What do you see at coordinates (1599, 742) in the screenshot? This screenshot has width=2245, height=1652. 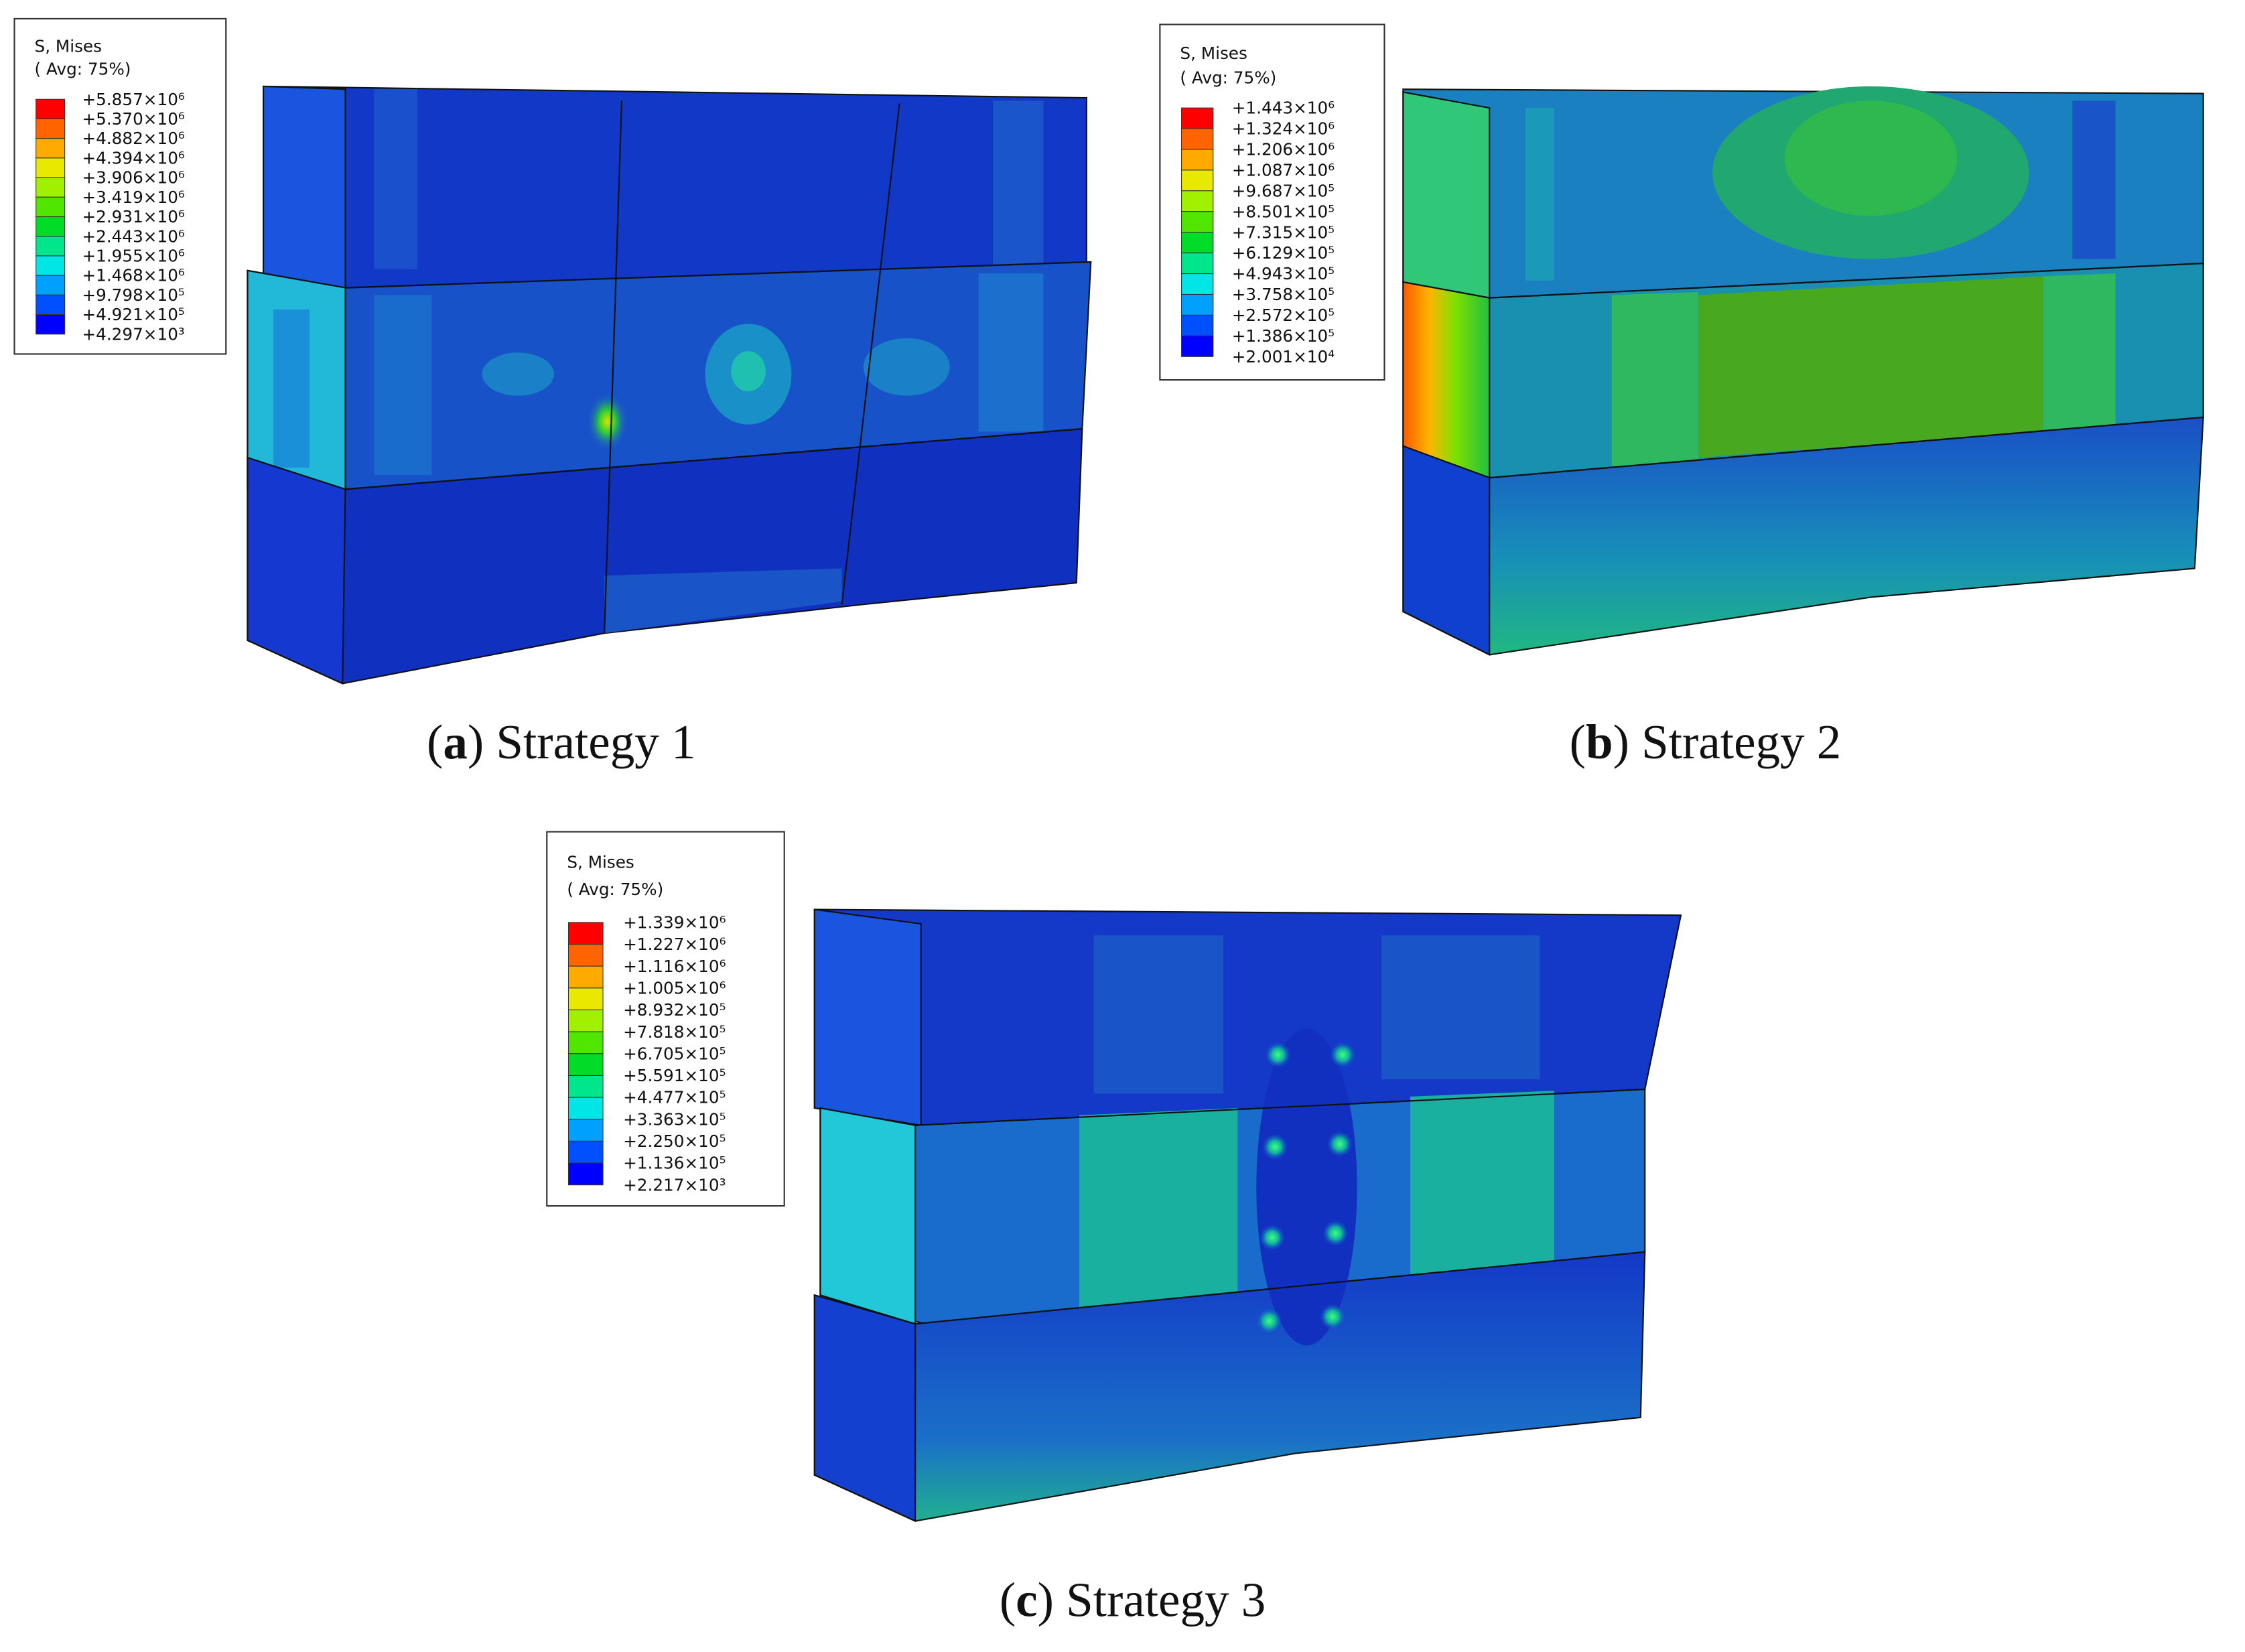 I see `caption-label: b` at bounding box center [1599, 742].